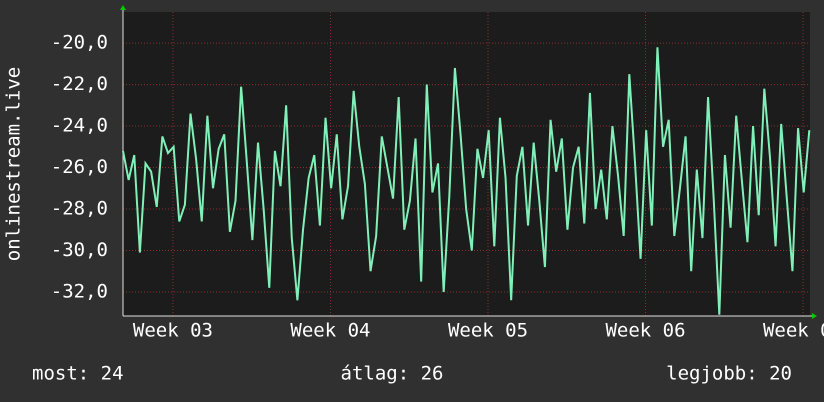  Describe the element at coordinates (173, 331) in the screenshot. I see `x-tick-label: Week 03` at that location.